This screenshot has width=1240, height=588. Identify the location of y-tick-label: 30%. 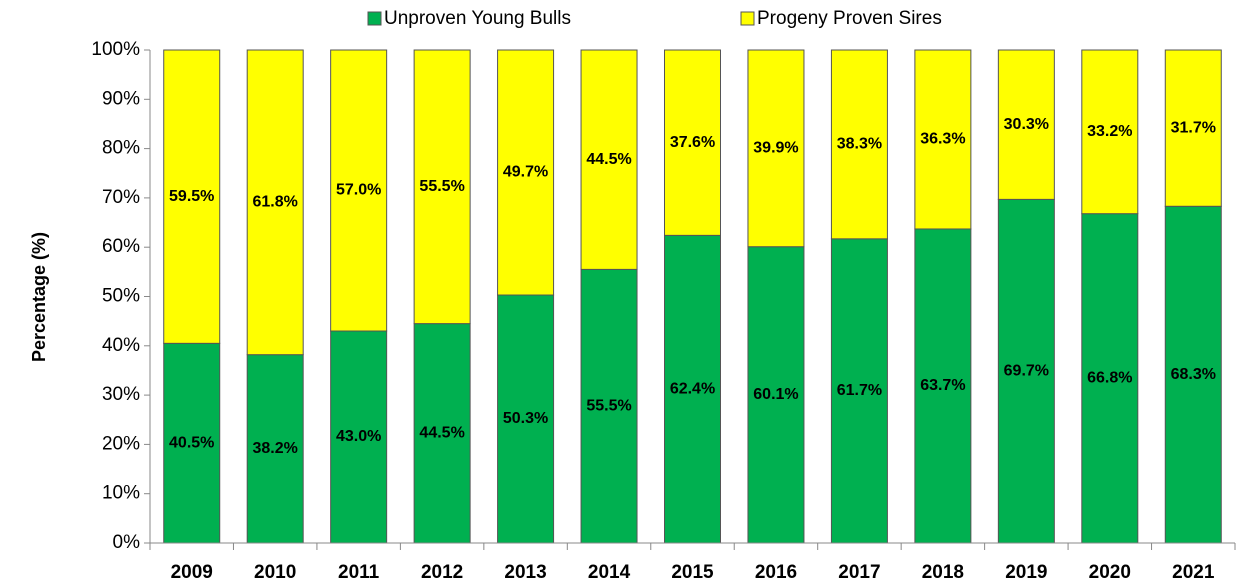
(121, 394).